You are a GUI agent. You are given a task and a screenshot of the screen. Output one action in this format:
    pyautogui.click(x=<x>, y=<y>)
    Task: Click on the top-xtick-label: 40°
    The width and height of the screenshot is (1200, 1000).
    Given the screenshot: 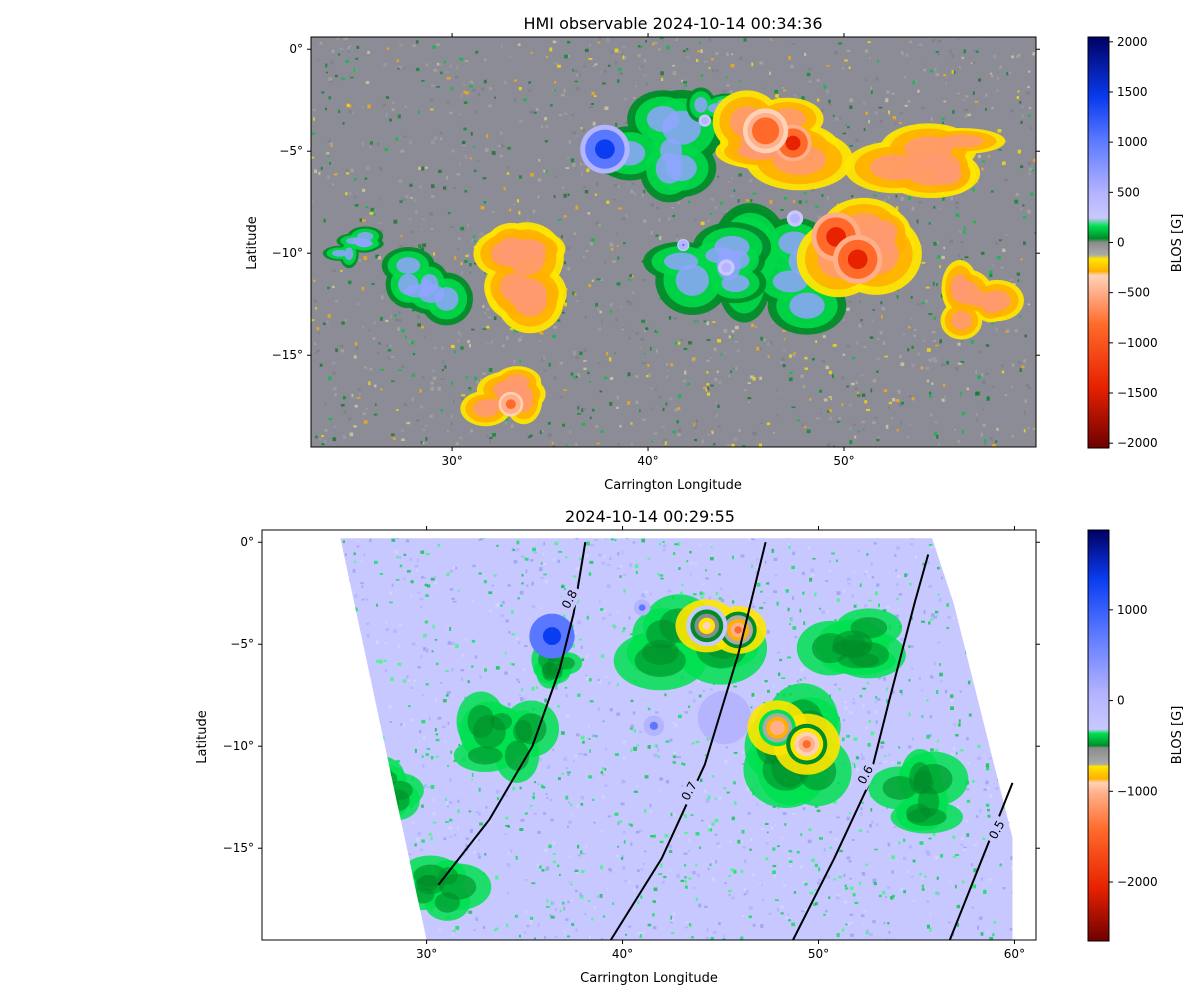 What is the action you would take?
    pyautogui.click(x=647, y=461)
    